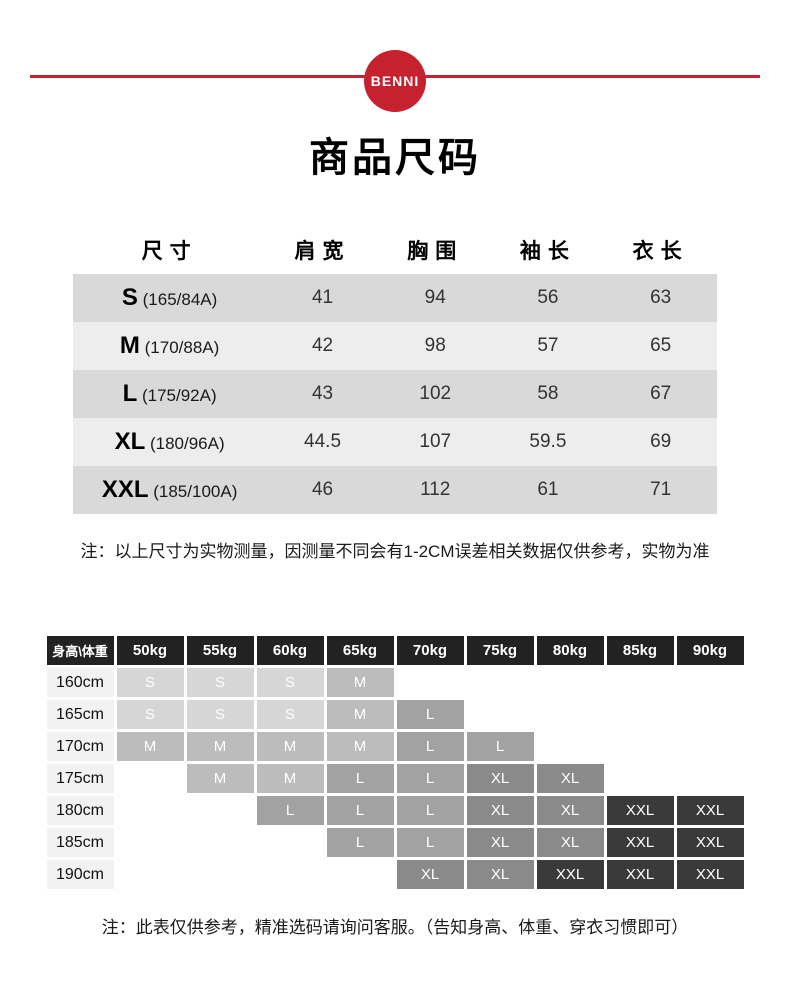 The image size is (790, 982). Describe the element at coordinates (322, 489) in the screenshot. I see `measurement-cell: 46` at that location.